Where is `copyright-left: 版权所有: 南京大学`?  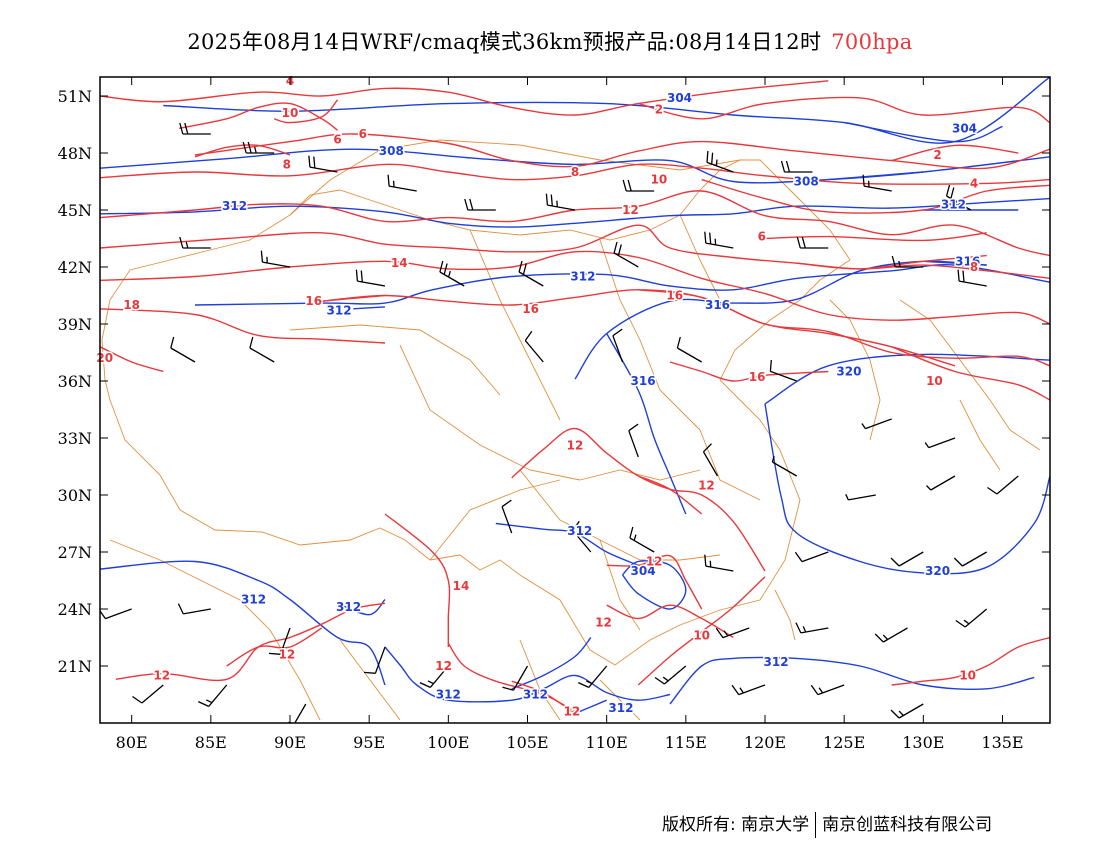 copyright-left: 版权所有: 南京大学 is located at coordinates (736, 825).